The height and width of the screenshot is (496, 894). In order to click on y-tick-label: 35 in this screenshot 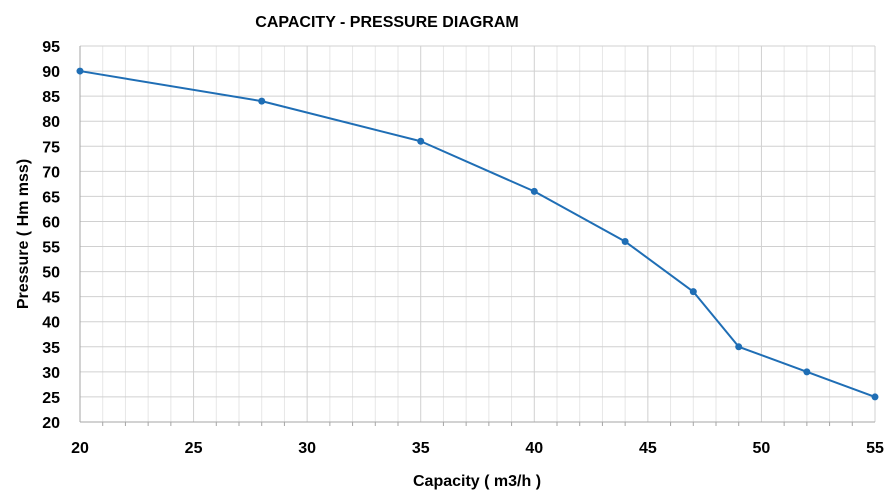, I will do `click(51, 348)`.